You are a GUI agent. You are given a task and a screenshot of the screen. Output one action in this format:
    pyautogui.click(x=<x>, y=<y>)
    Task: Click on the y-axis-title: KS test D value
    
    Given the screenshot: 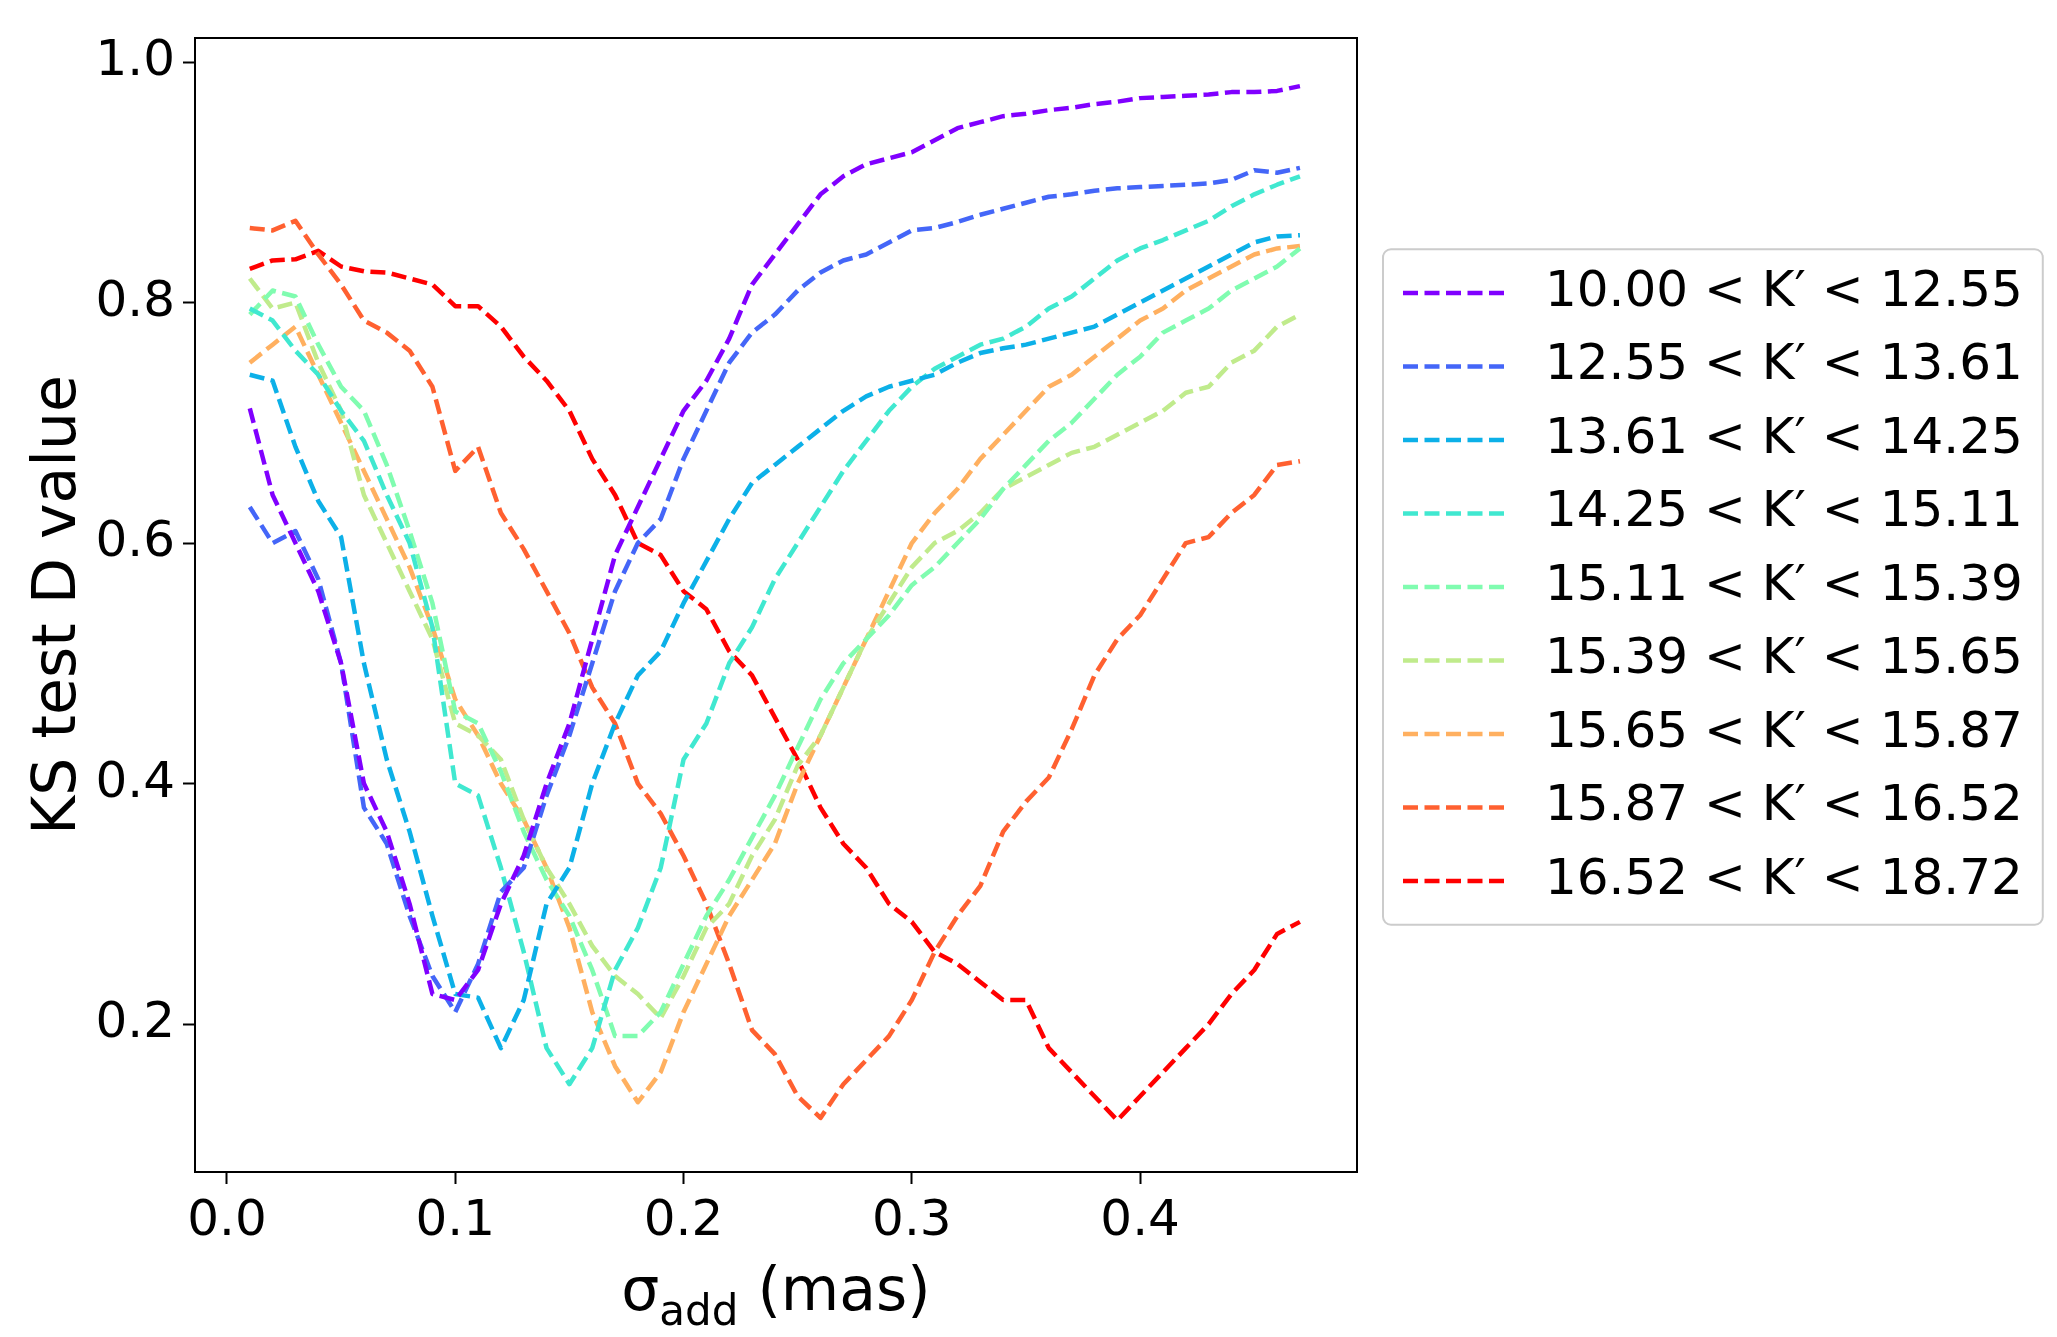 What is the action you would take?
    pyautogui.click(x=54, y=605)
    